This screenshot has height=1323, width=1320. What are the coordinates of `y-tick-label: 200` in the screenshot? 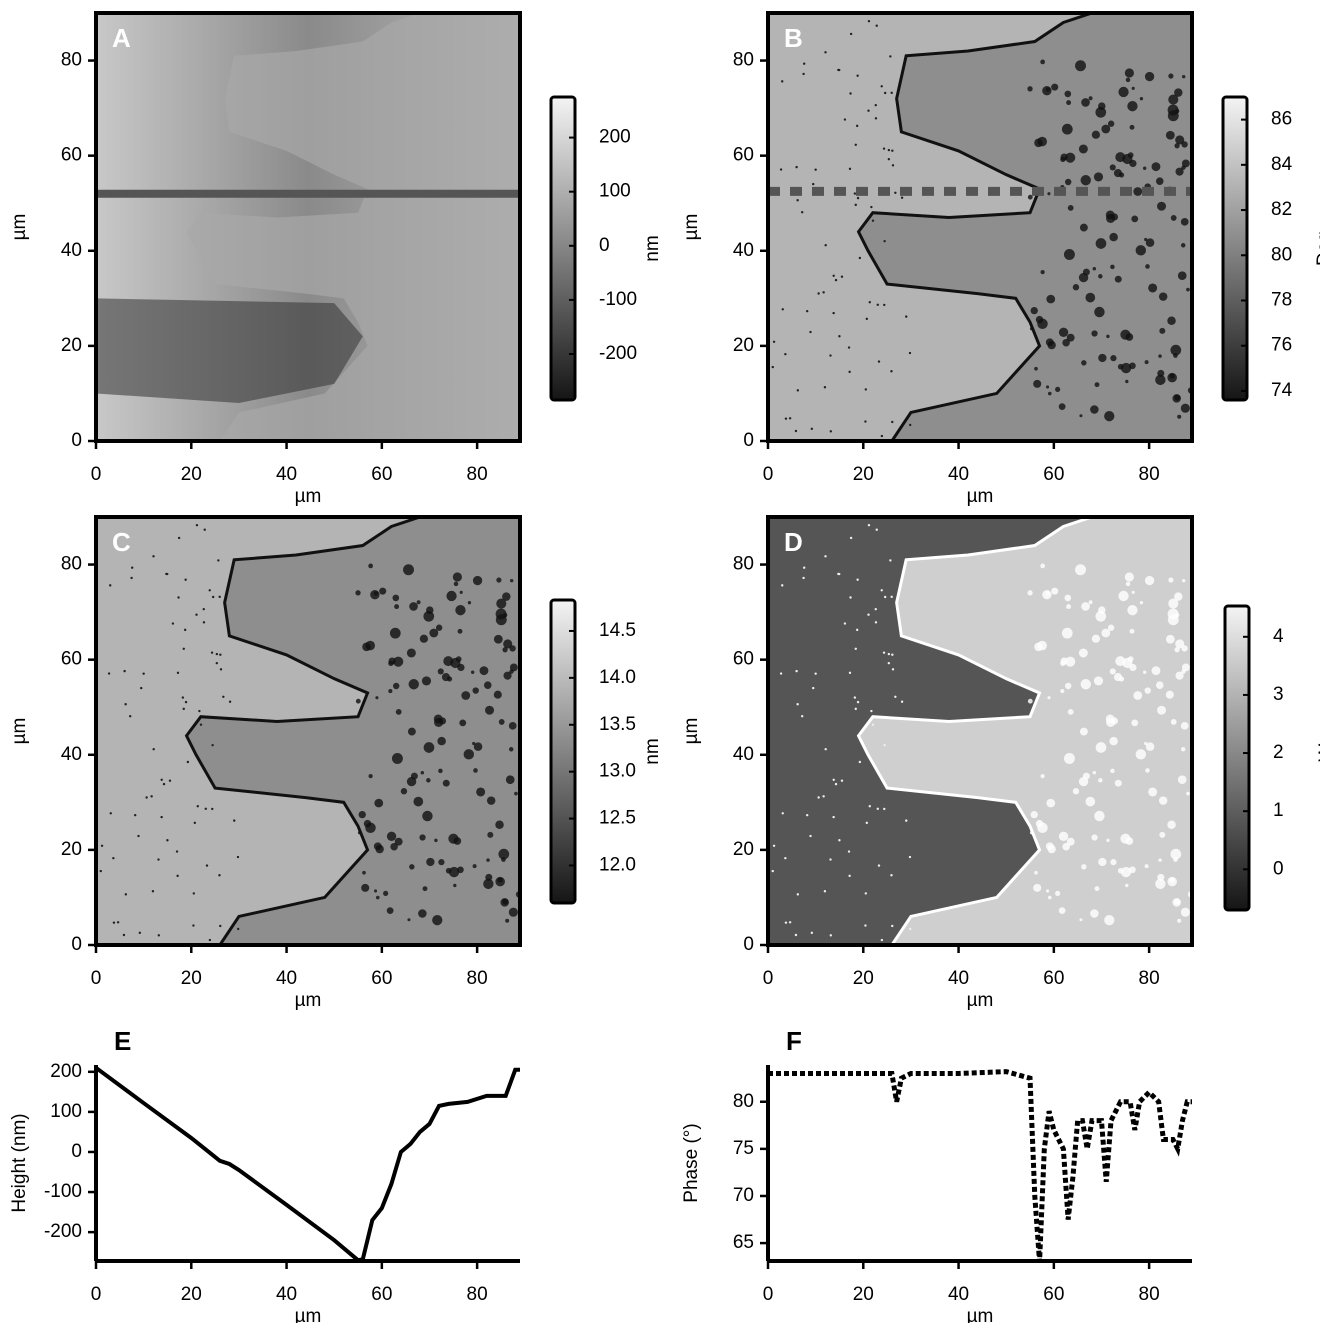 It's located at (66, 1071).